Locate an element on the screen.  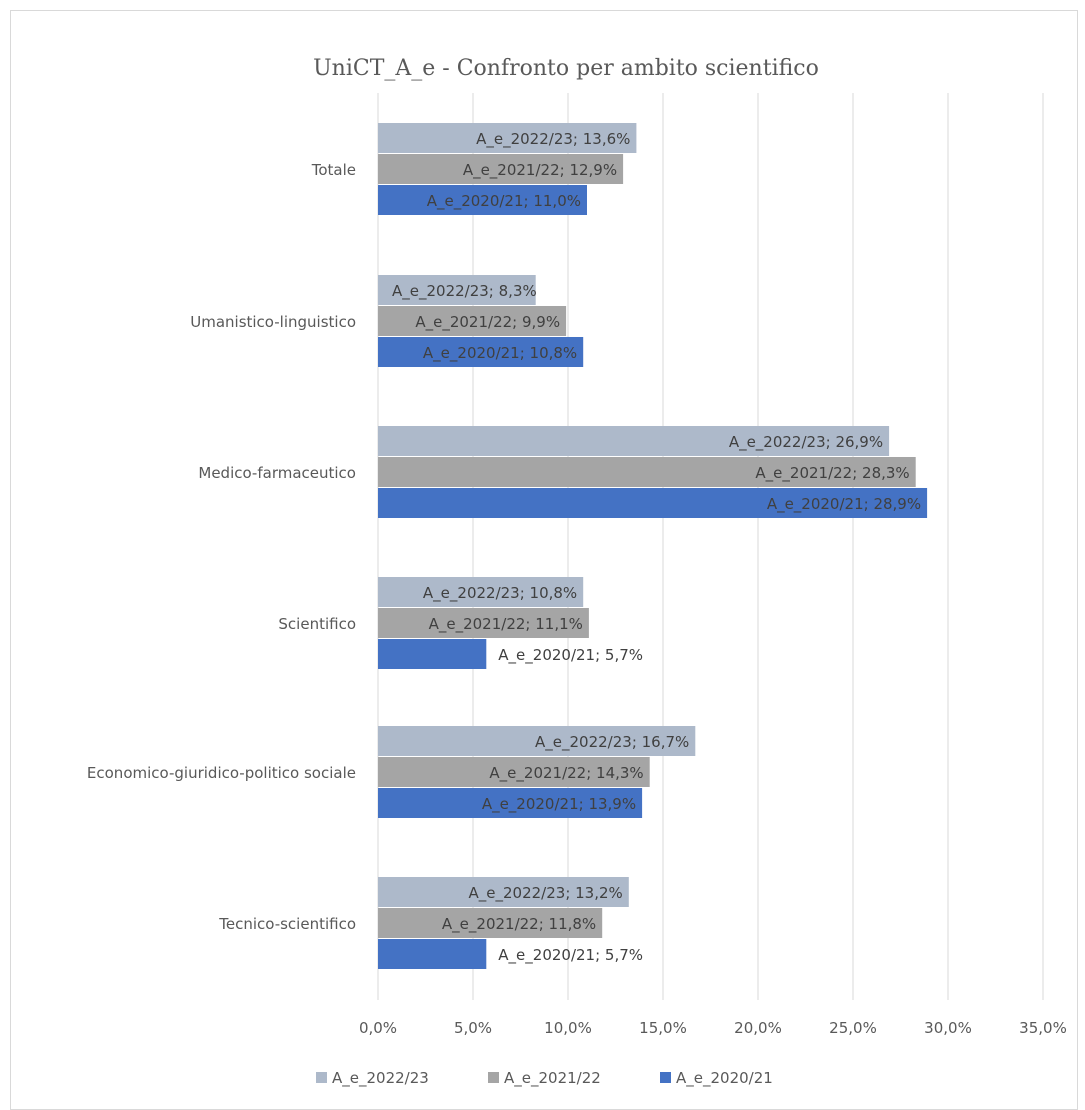
x-tick-label: 30,0% is located at coordinates (948, 1028).